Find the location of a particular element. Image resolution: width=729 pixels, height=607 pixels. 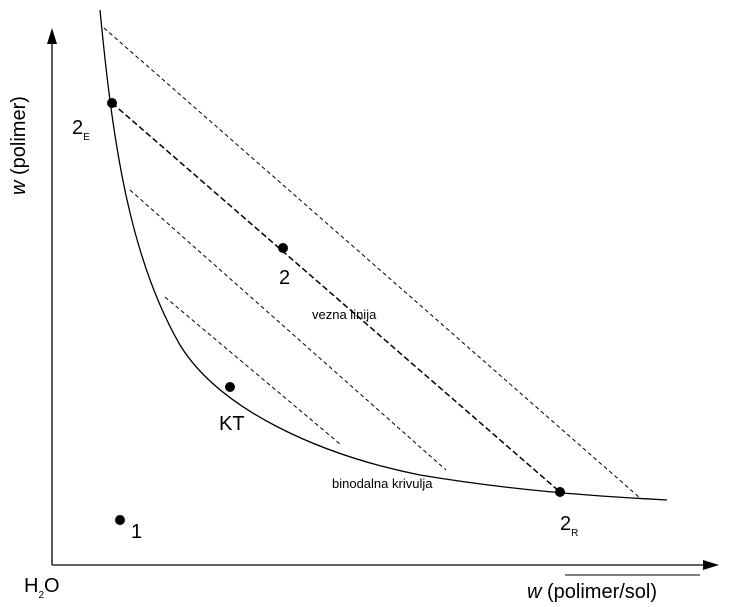

label-2E-main: 2 is located at coordinates (78, 128).